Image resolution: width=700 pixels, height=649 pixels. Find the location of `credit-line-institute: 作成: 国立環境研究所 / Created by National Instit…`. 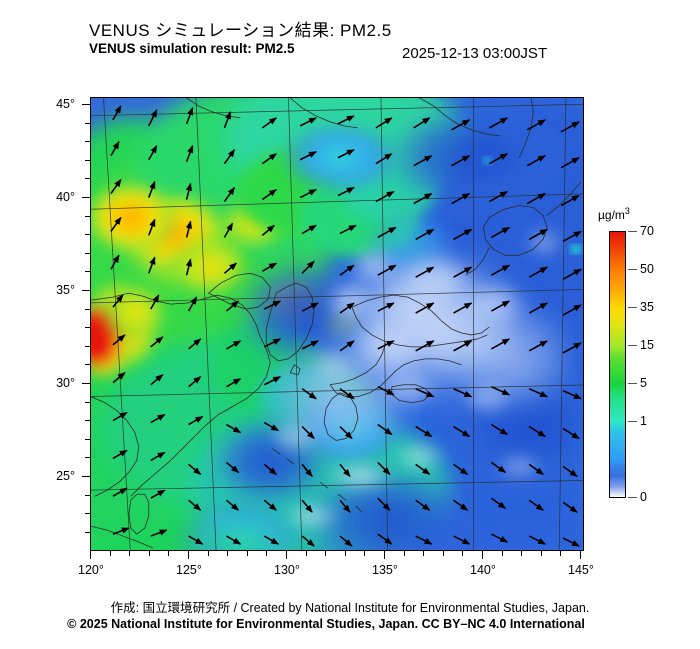

credit-line-institute: 作成: 国立環境研究所 / Created by National Instit… is located at coordinates (350, 608).